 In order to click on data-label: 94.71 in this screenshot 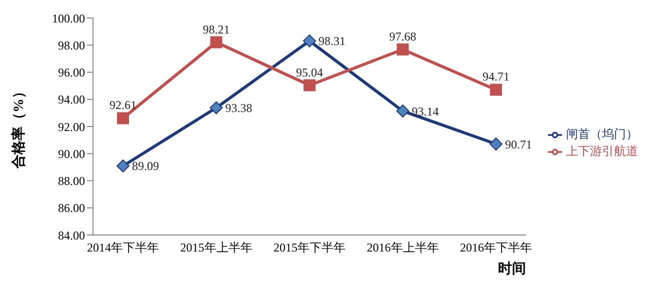, I will do `click(496, 77)`.